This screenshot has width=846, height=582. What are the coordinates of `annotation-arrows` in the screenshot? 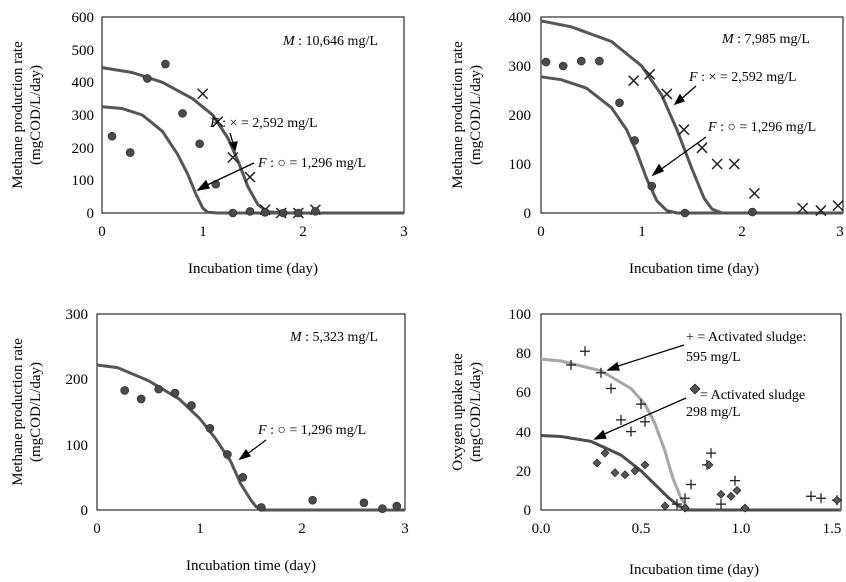 It's located at (640, 392).